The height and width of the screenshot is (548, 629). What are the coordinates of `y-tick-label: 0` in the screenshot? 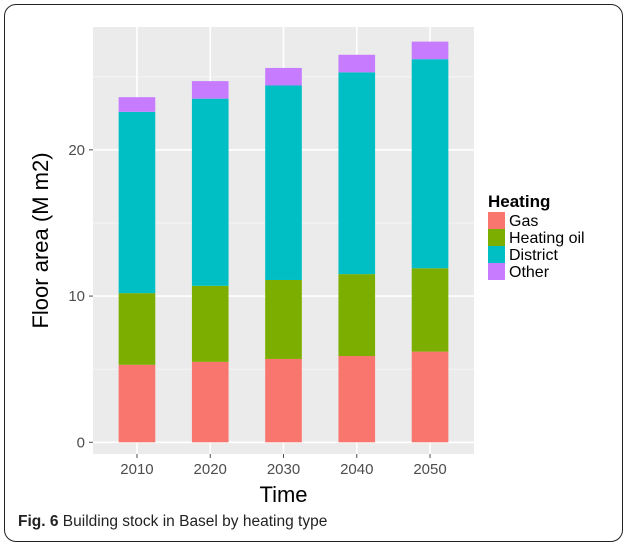 It's located at (81, 442).